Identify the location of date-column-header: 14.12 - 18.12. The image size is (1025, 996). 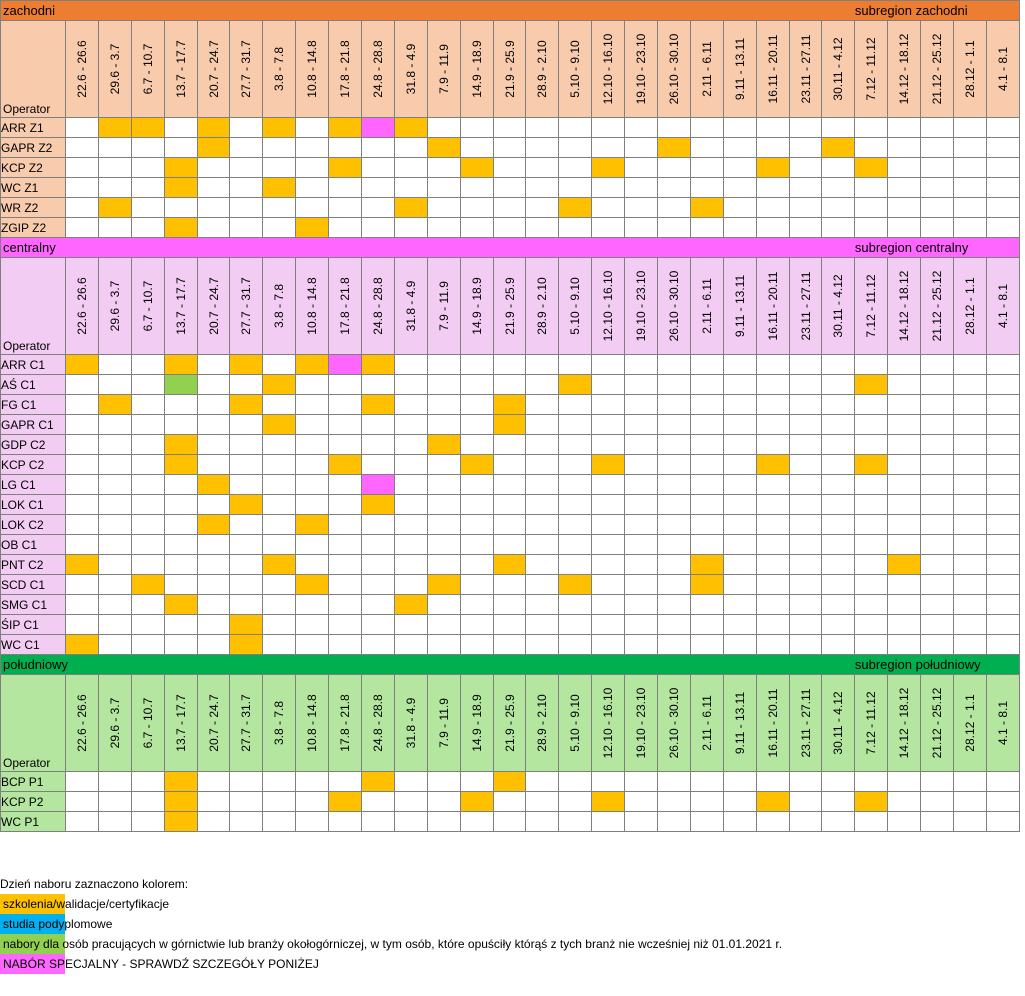
(904, 306).